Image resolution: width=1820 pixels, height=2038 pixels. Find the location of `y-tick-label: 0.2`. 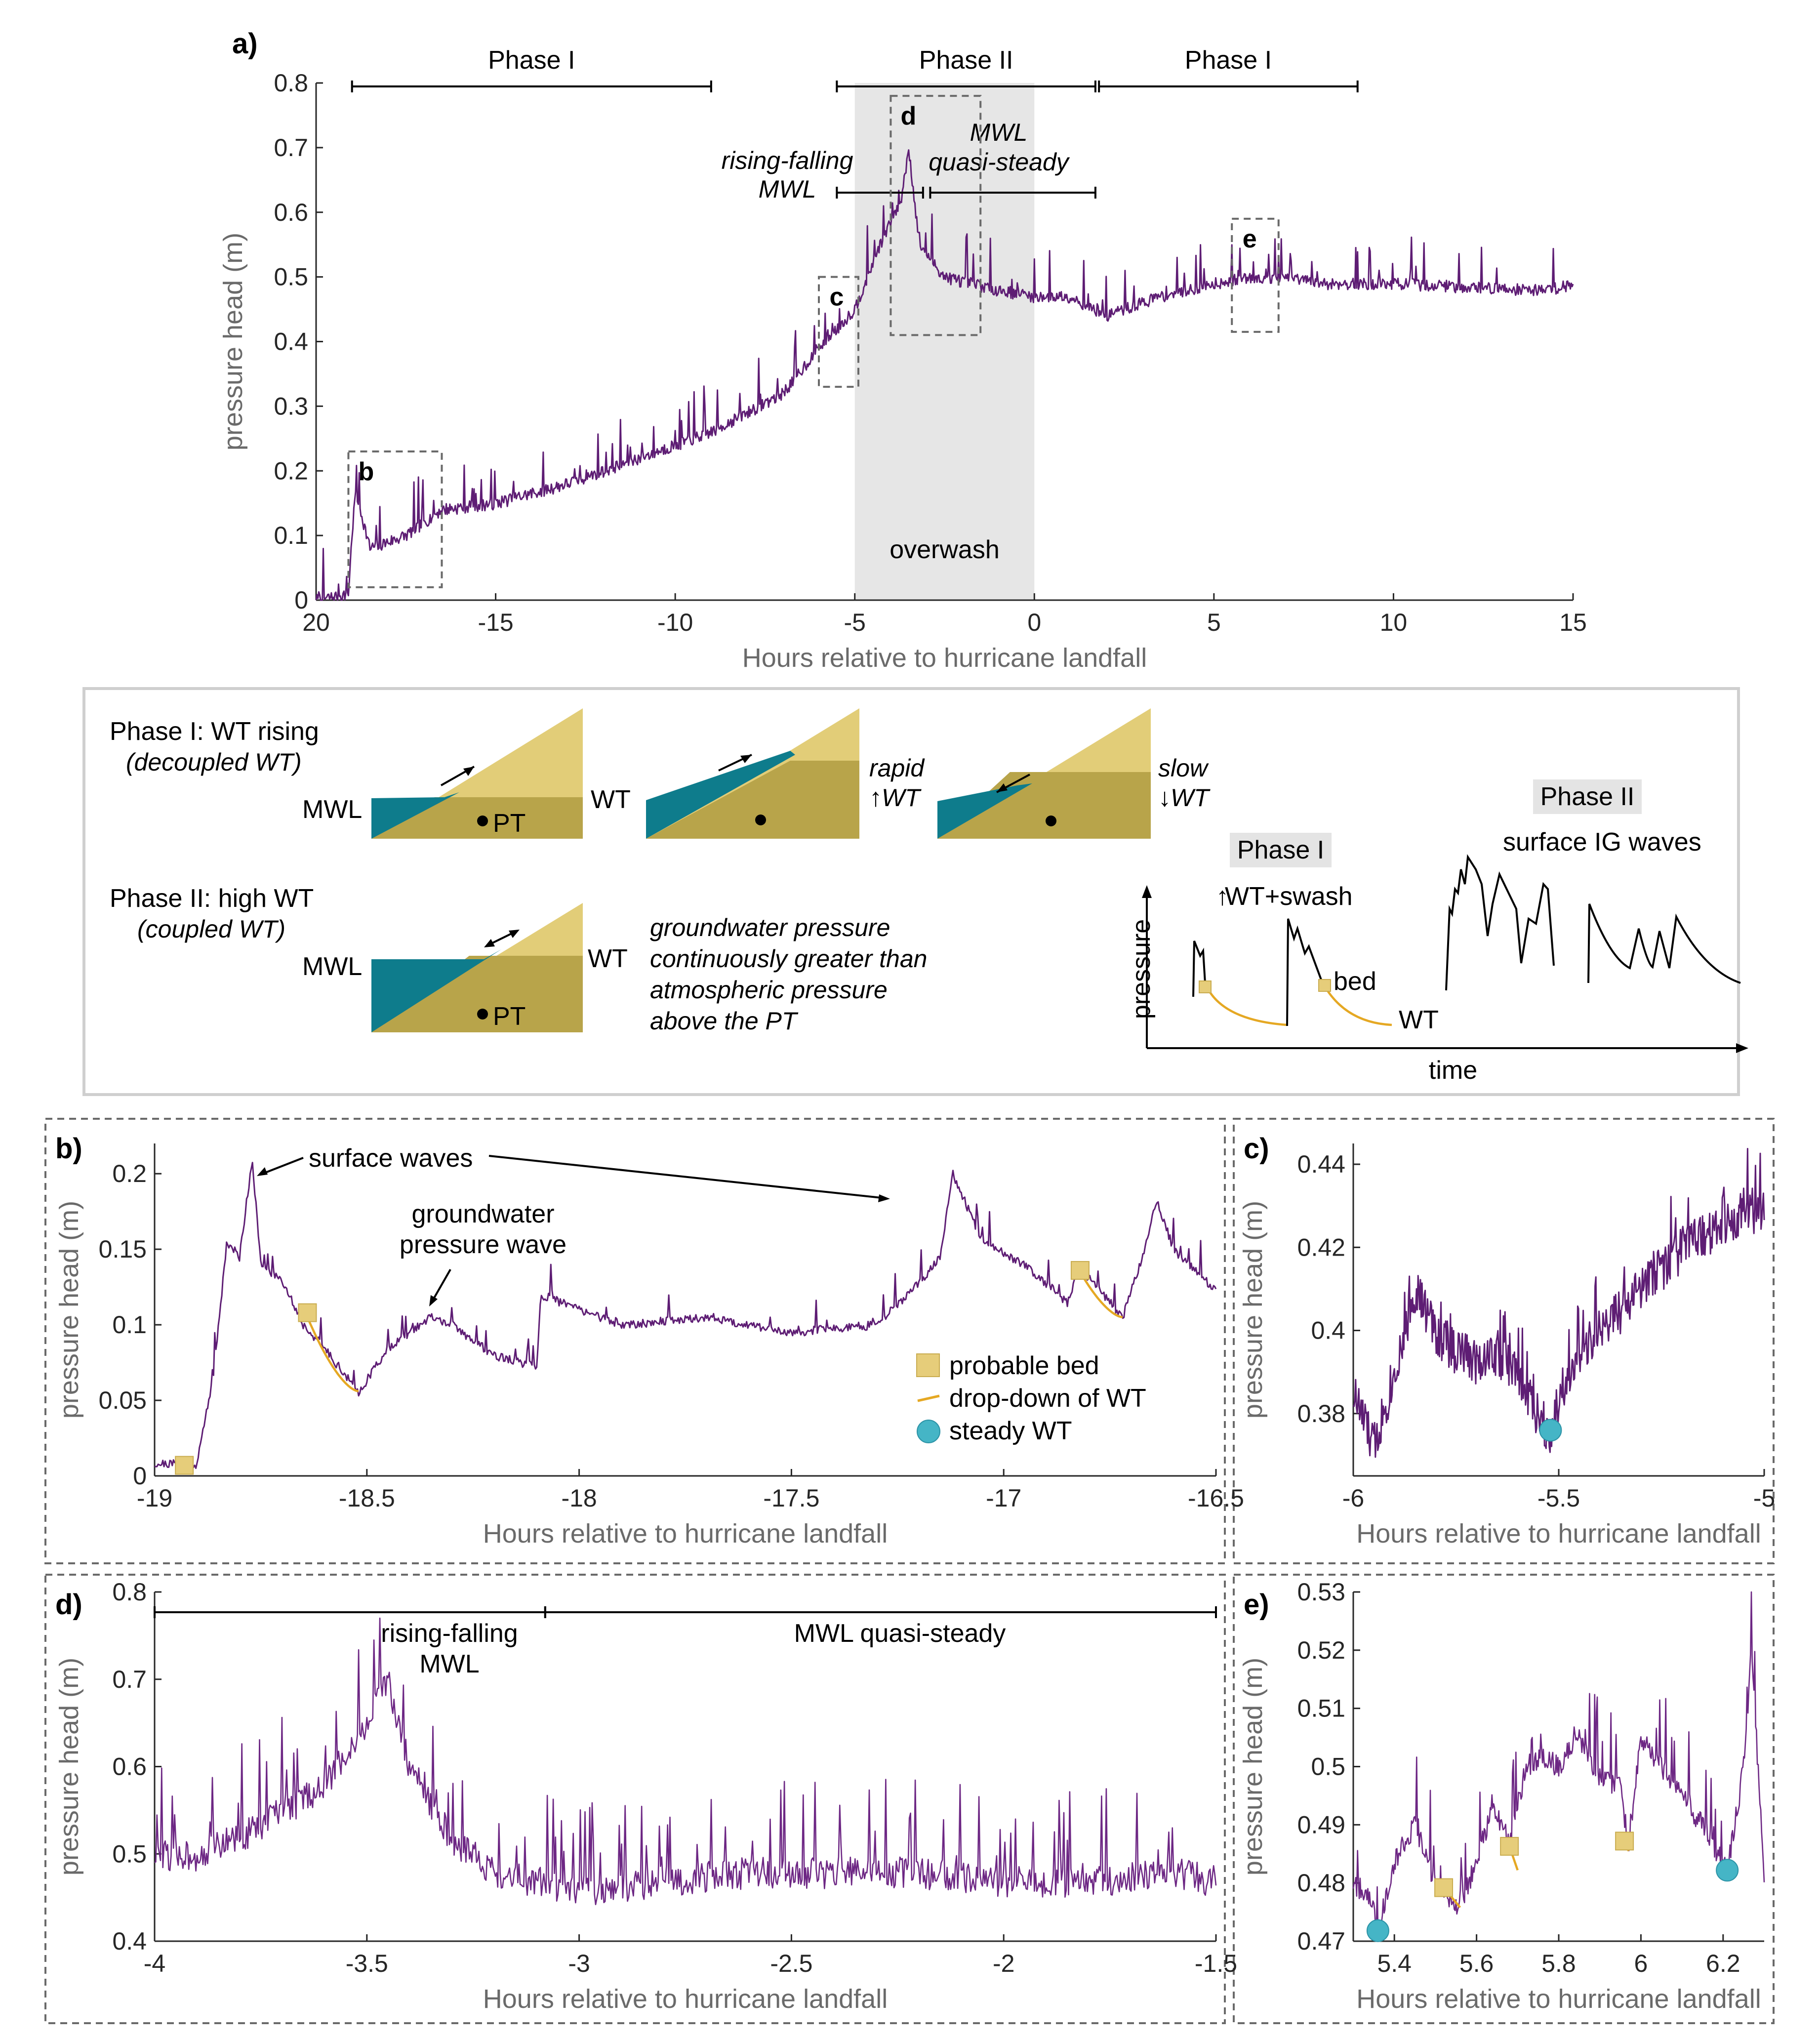

y-tick-label: 0.2 is located at coordinates (291, 471).